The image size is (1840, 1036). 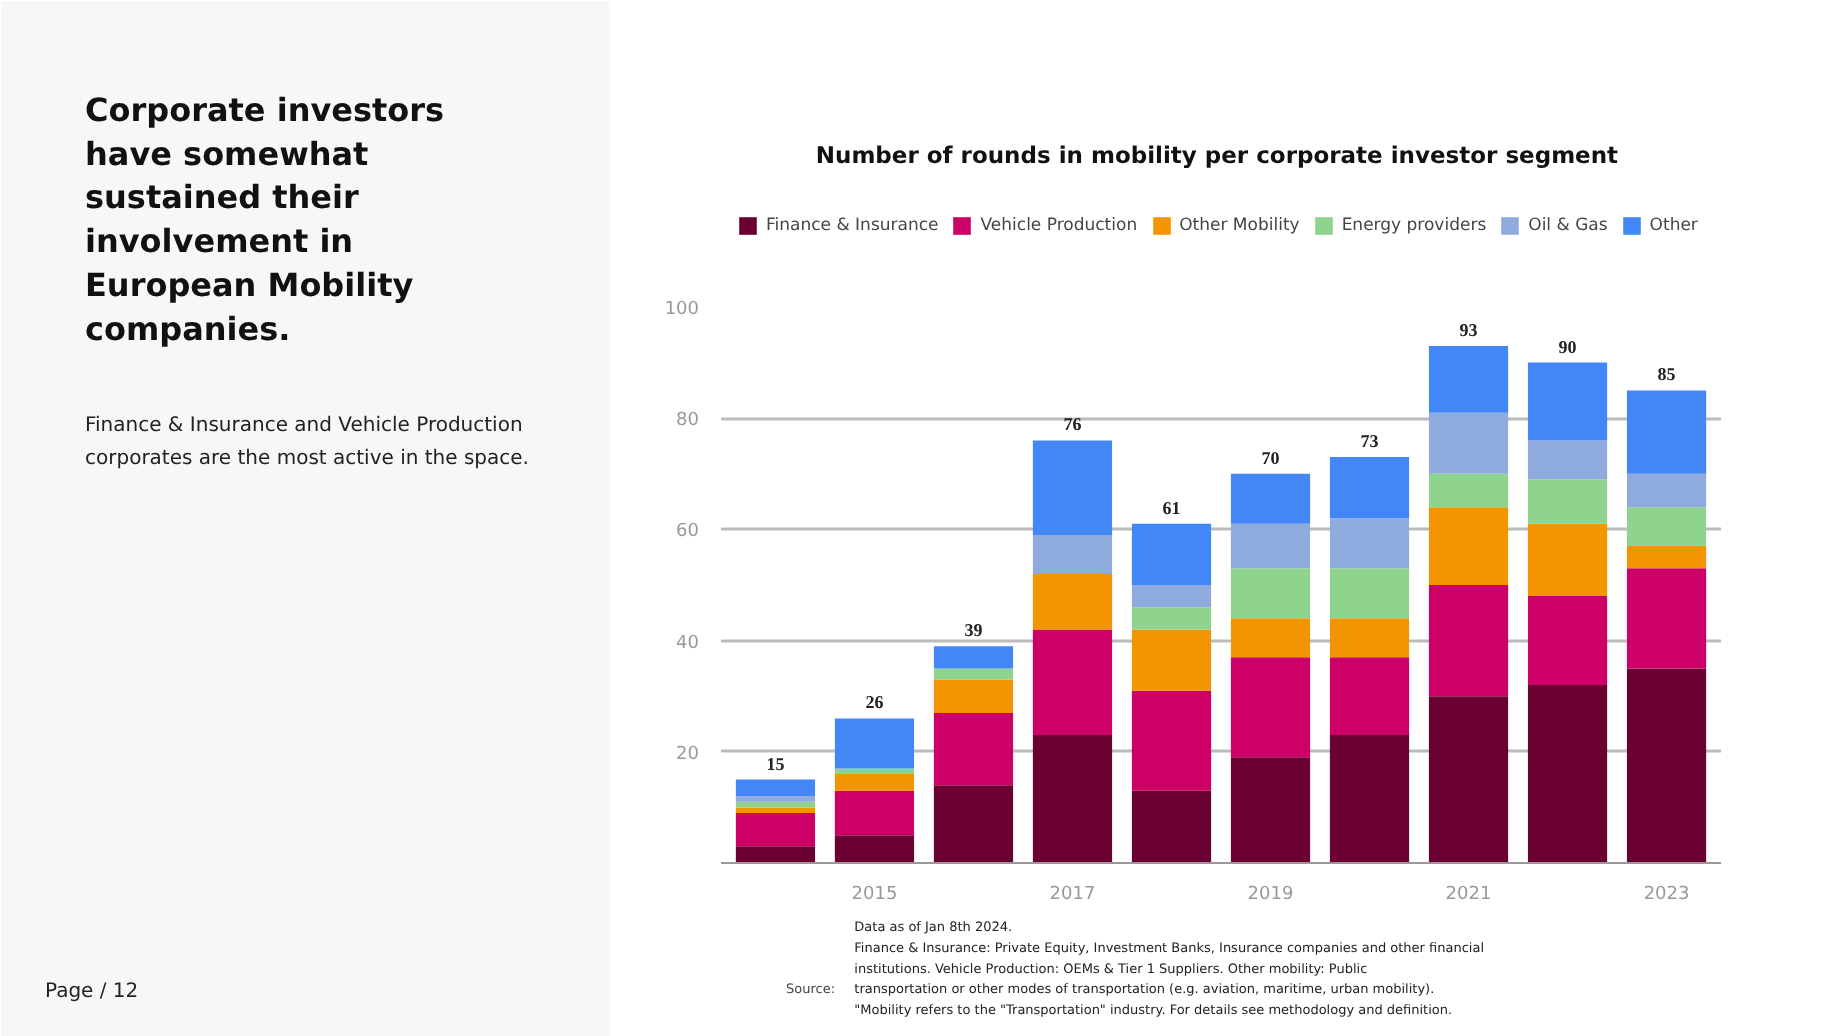 I want to click on total-label: 73, so click(x=1370, y=441).